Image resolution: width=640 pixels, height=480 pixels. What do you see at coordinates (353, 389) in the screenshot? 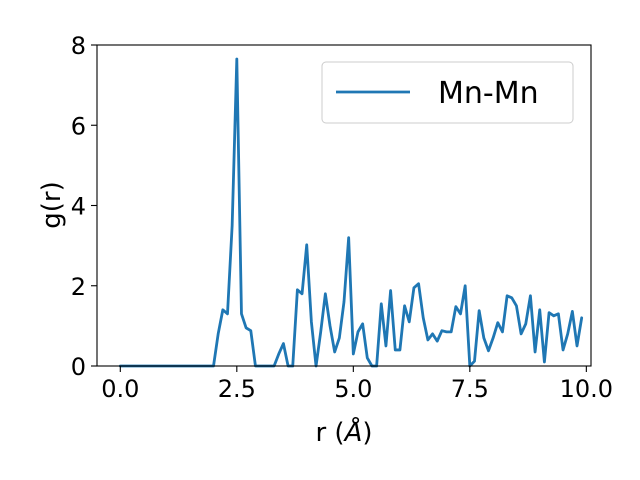
I see `x-tick-label: 5.0` at bounding box center [353, 389].